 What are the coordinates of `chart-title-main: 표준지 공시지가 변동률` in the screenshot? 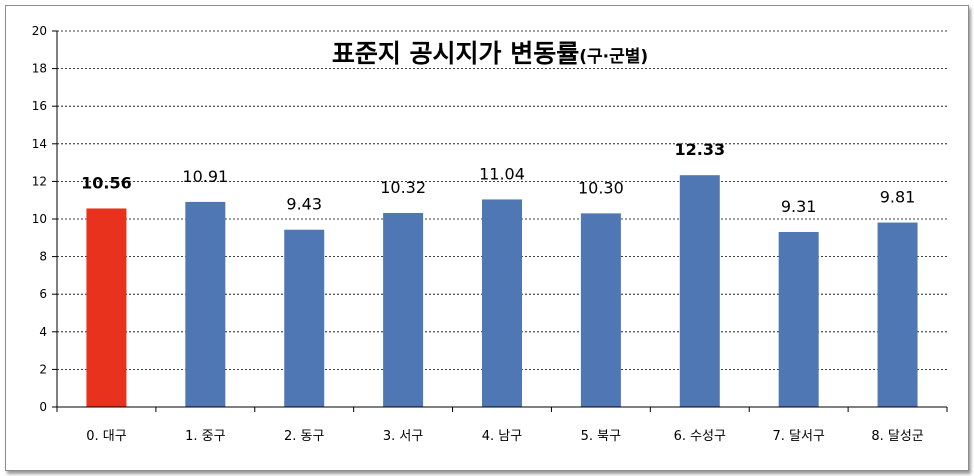 It's located at (455, 53).